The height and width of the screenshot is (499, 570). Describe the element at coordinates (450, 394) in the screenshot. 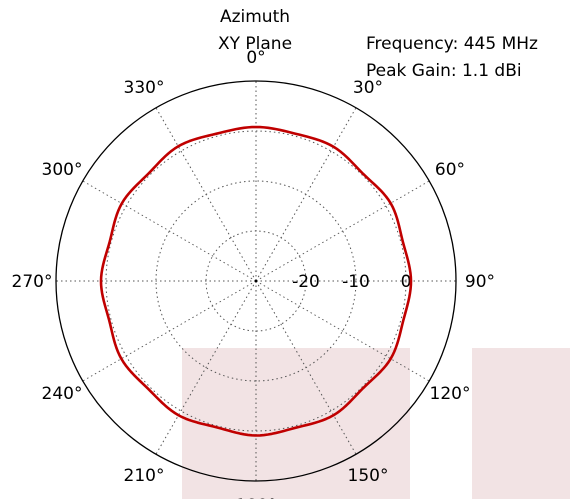

I see `angle-tick-label-4: 120°` at that location.